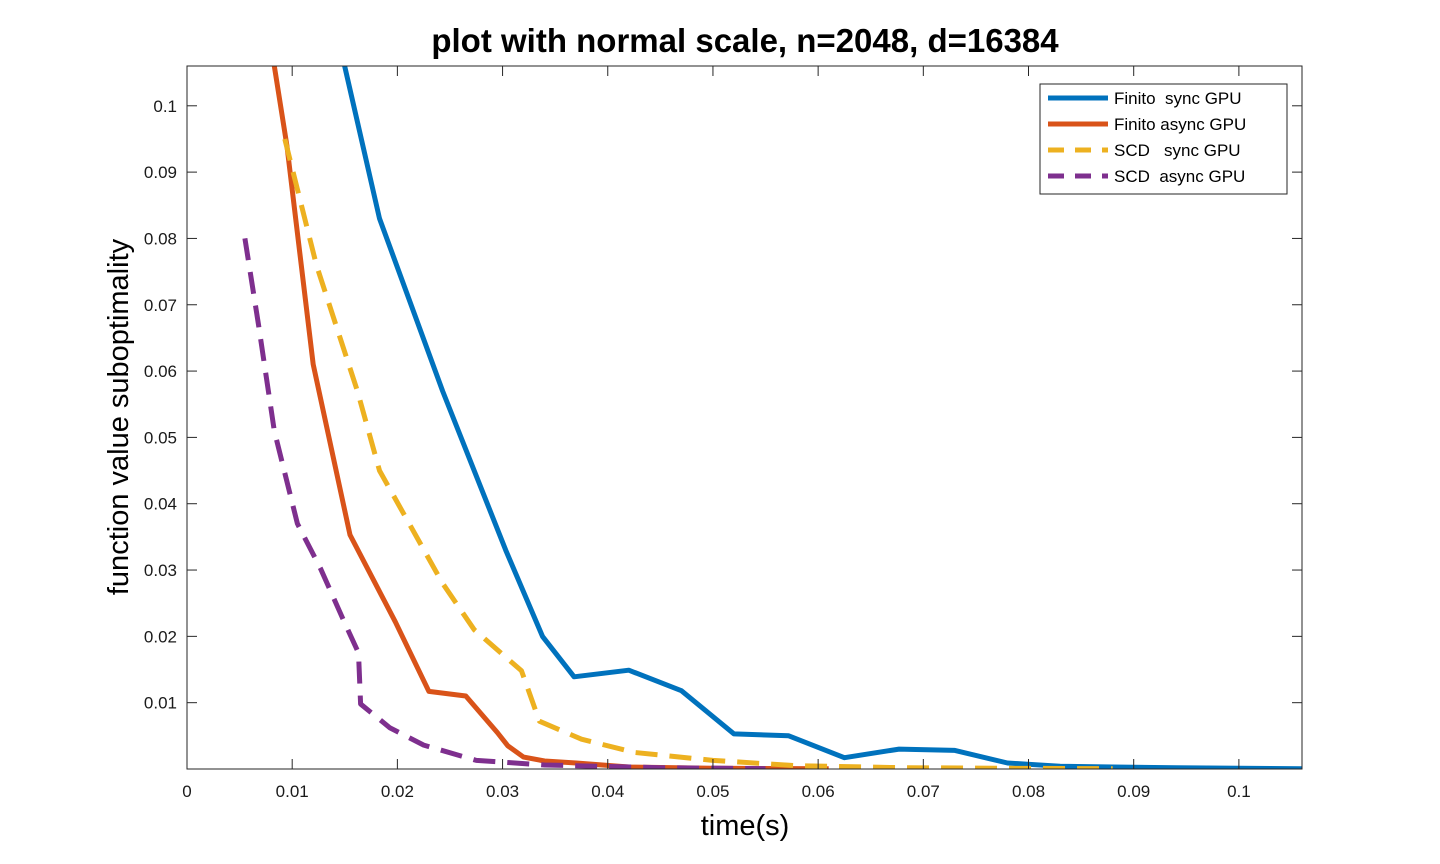 The width and height of the screenshot is (1440, 864). What do you see at coordinates (160, 703) in the screenshot?
I see `y-tick-label: 0.01` at bounding box center [160, 703].